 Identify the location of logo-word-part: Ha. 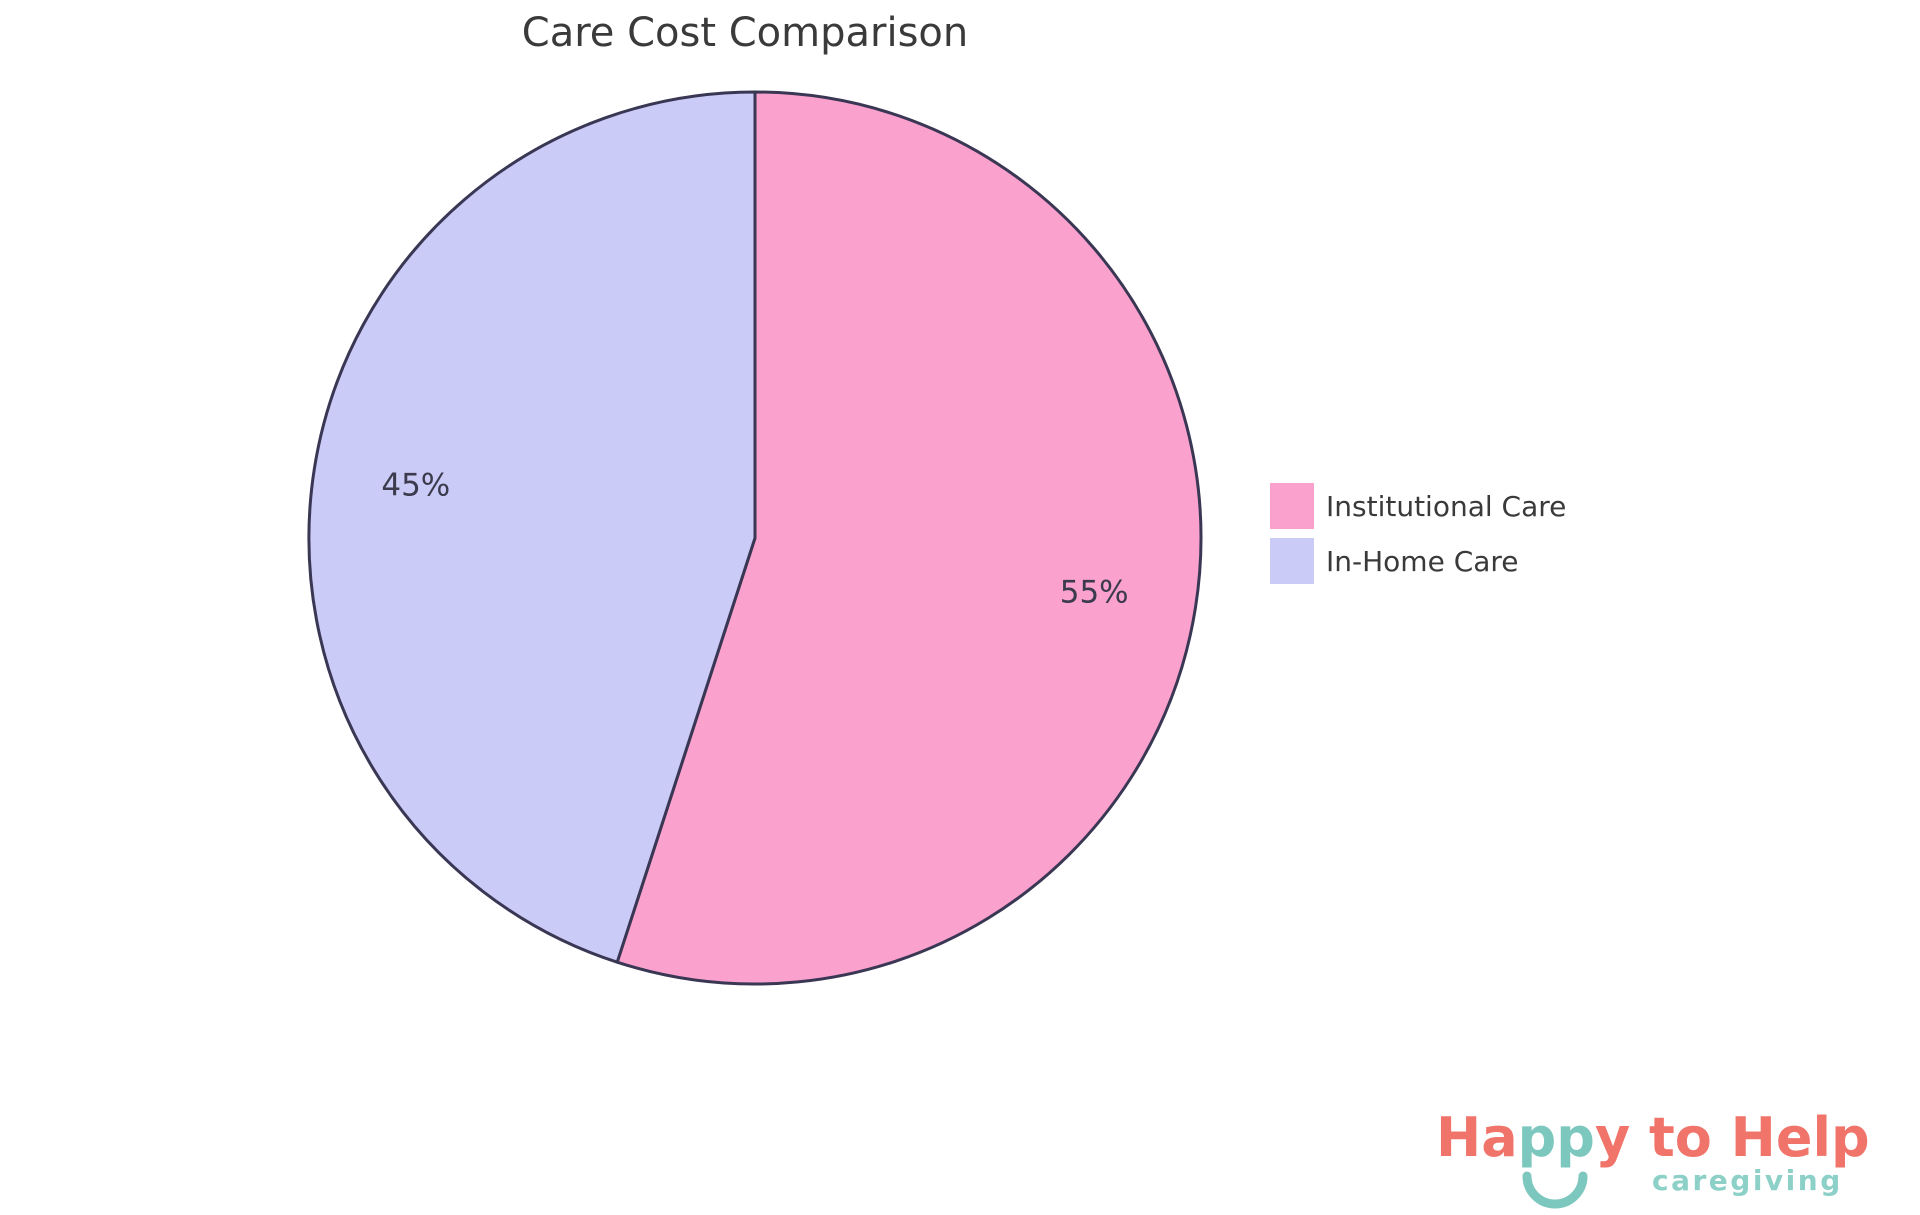
(1477, 1137).